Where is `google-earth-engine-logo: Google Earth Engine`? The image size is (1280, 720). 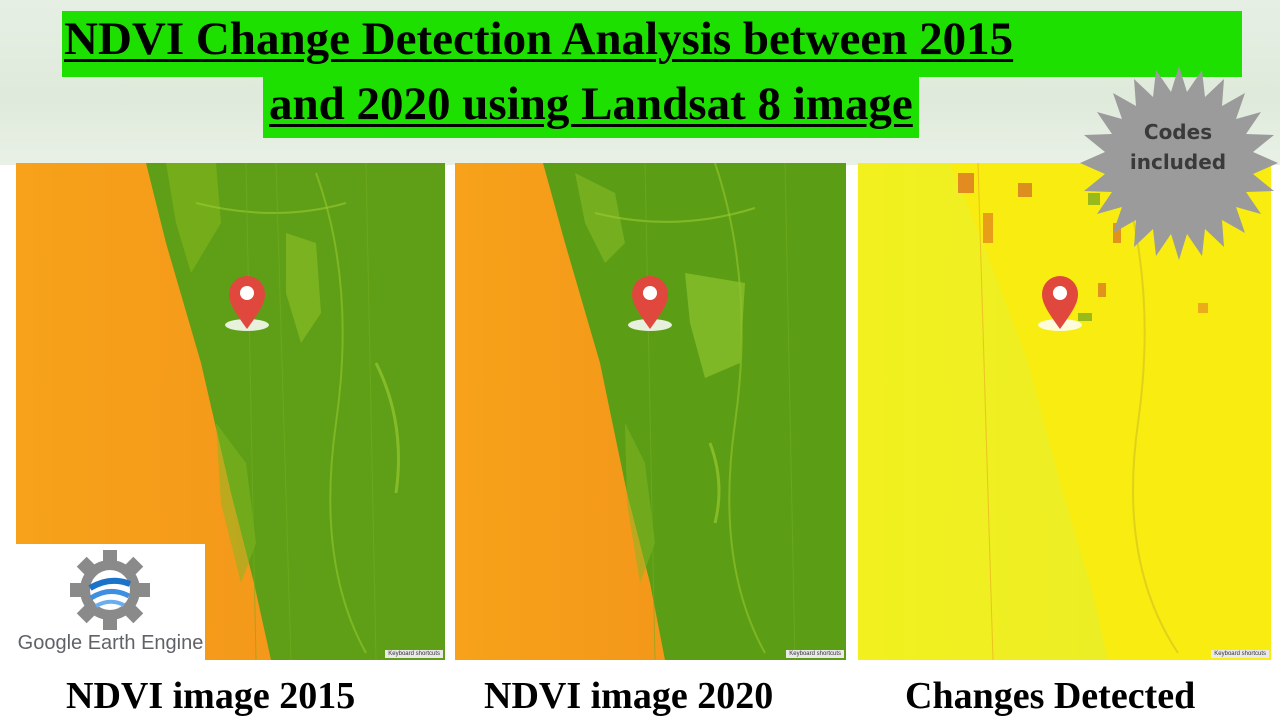
google-earth-engine-logo: Google Earth Engine is located at coordinates (110, 602).